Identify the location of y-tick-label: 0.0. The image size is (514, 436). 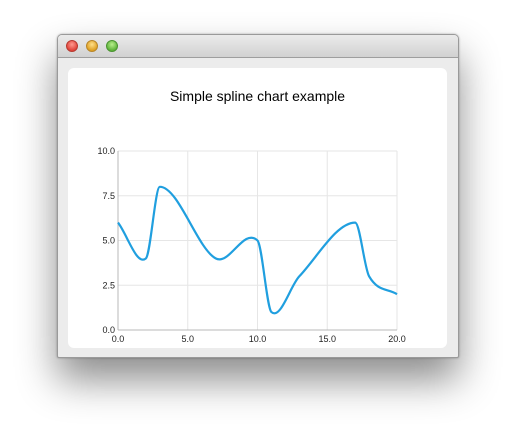
(108, 330).